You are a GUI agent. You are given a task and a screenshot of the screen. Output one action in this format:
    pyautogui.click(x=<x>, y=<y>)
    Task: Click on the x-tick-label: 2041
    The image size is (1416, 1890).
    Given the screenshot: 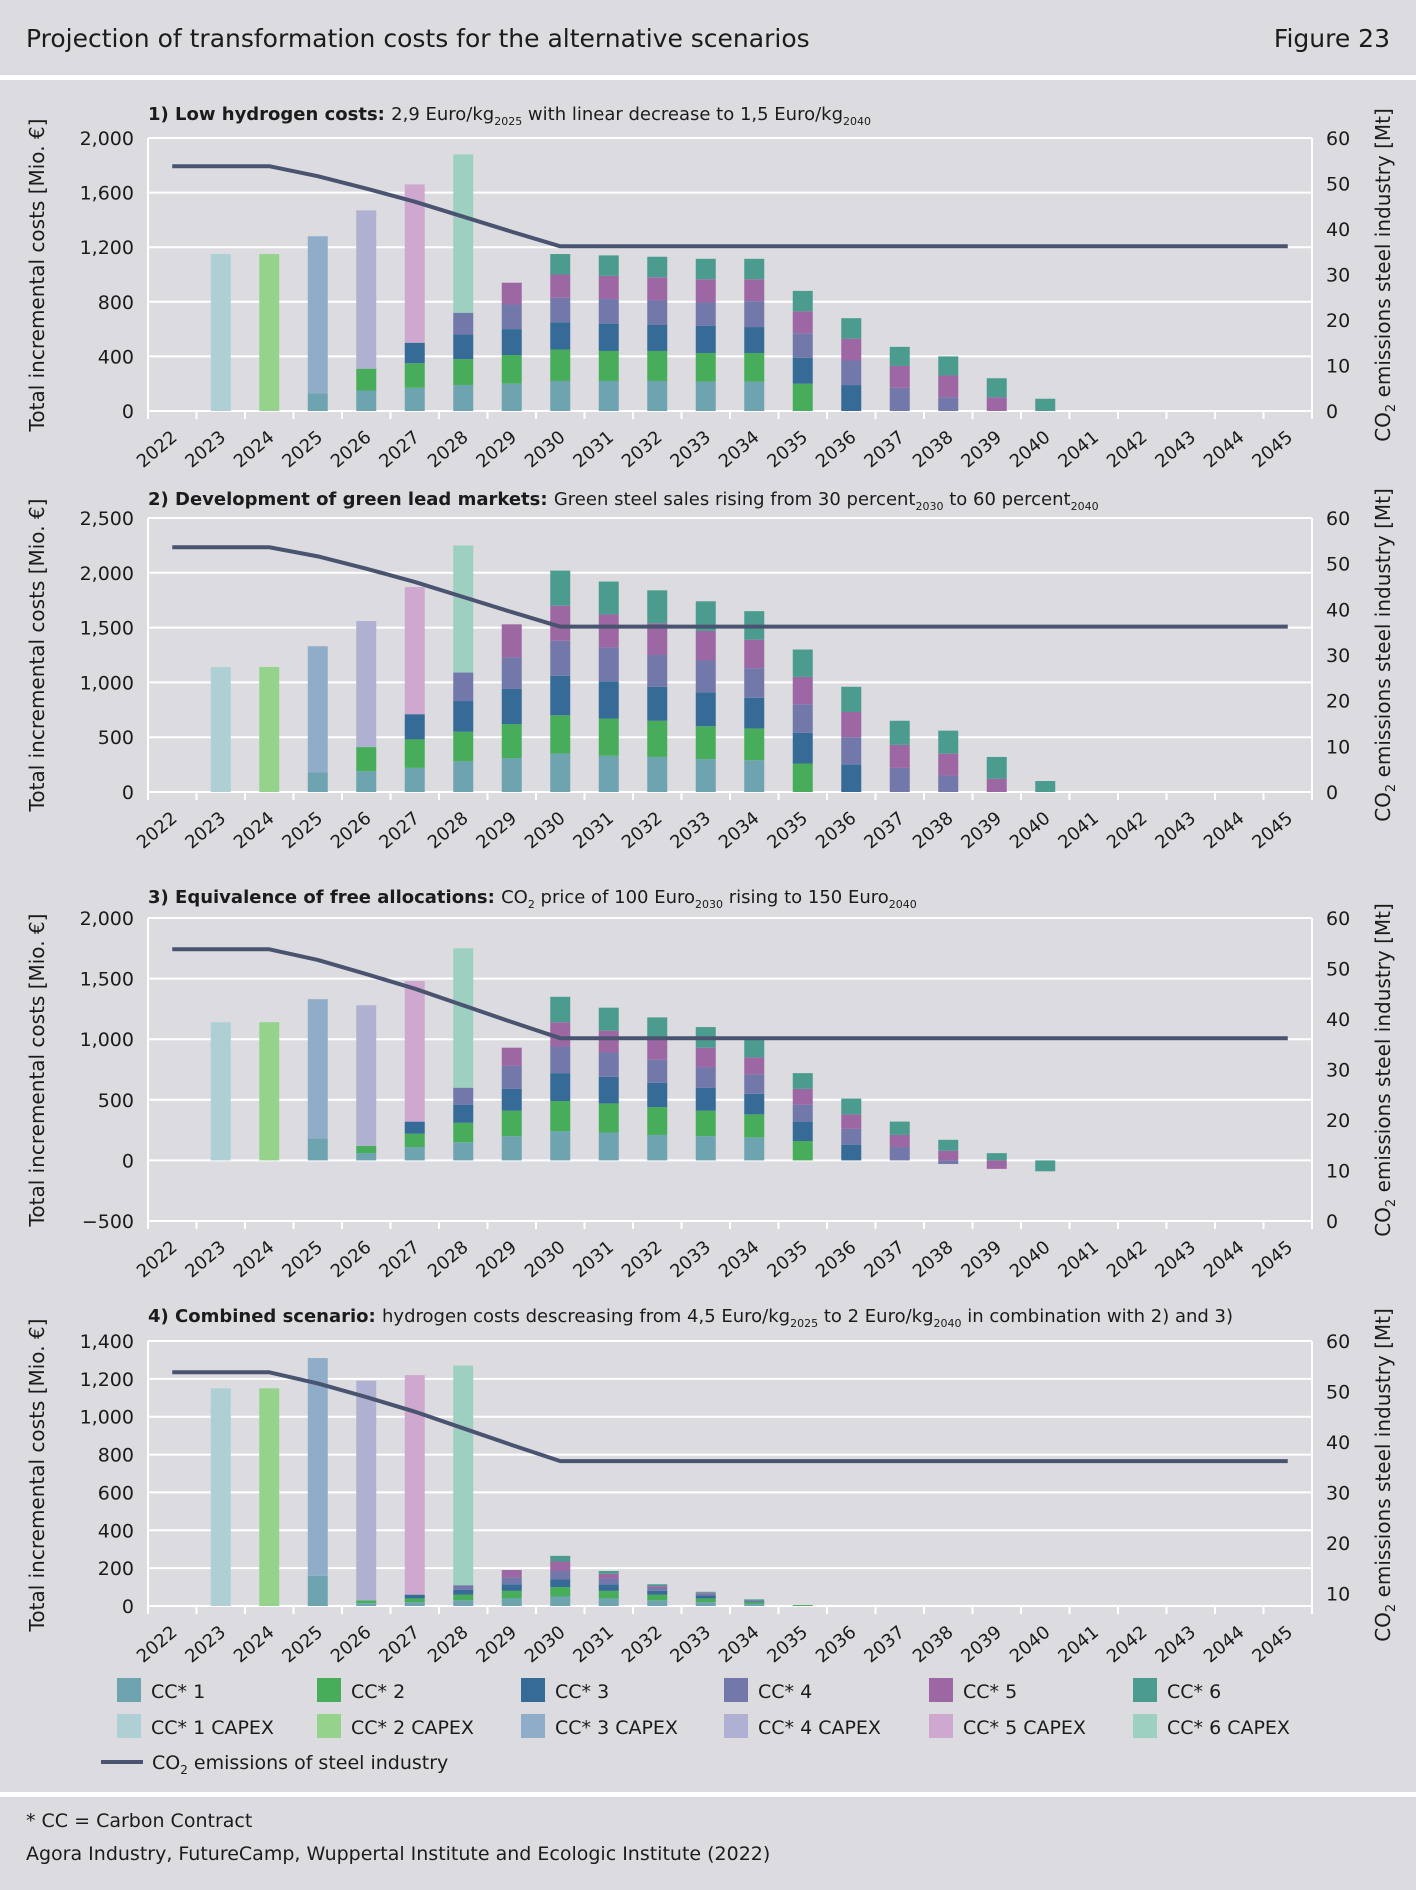 What is the action you would take?
    pyautogui.click(x=1078, y=831)
    